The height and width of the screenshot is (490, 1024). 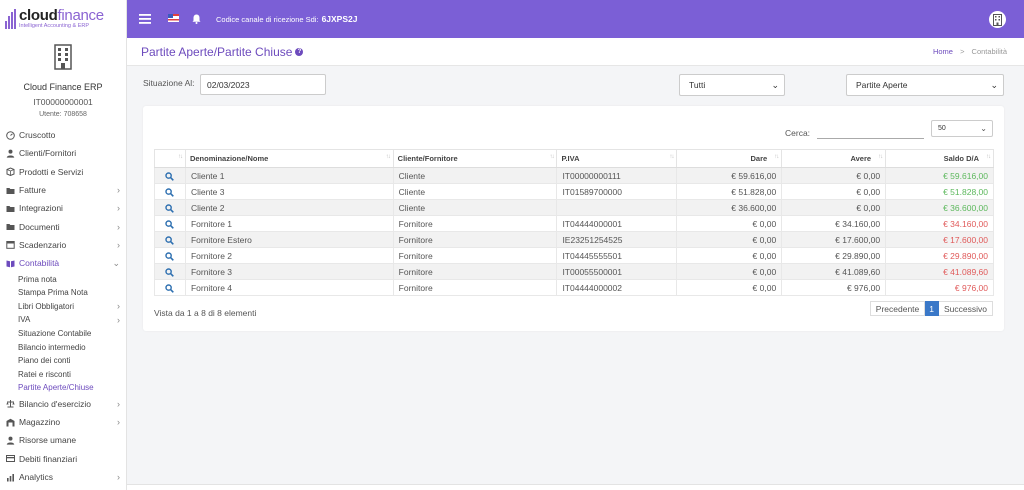 What do you see at coordinates (870, 131) in the screenshot?
I see `search-input` at bounding box center [870, 131].